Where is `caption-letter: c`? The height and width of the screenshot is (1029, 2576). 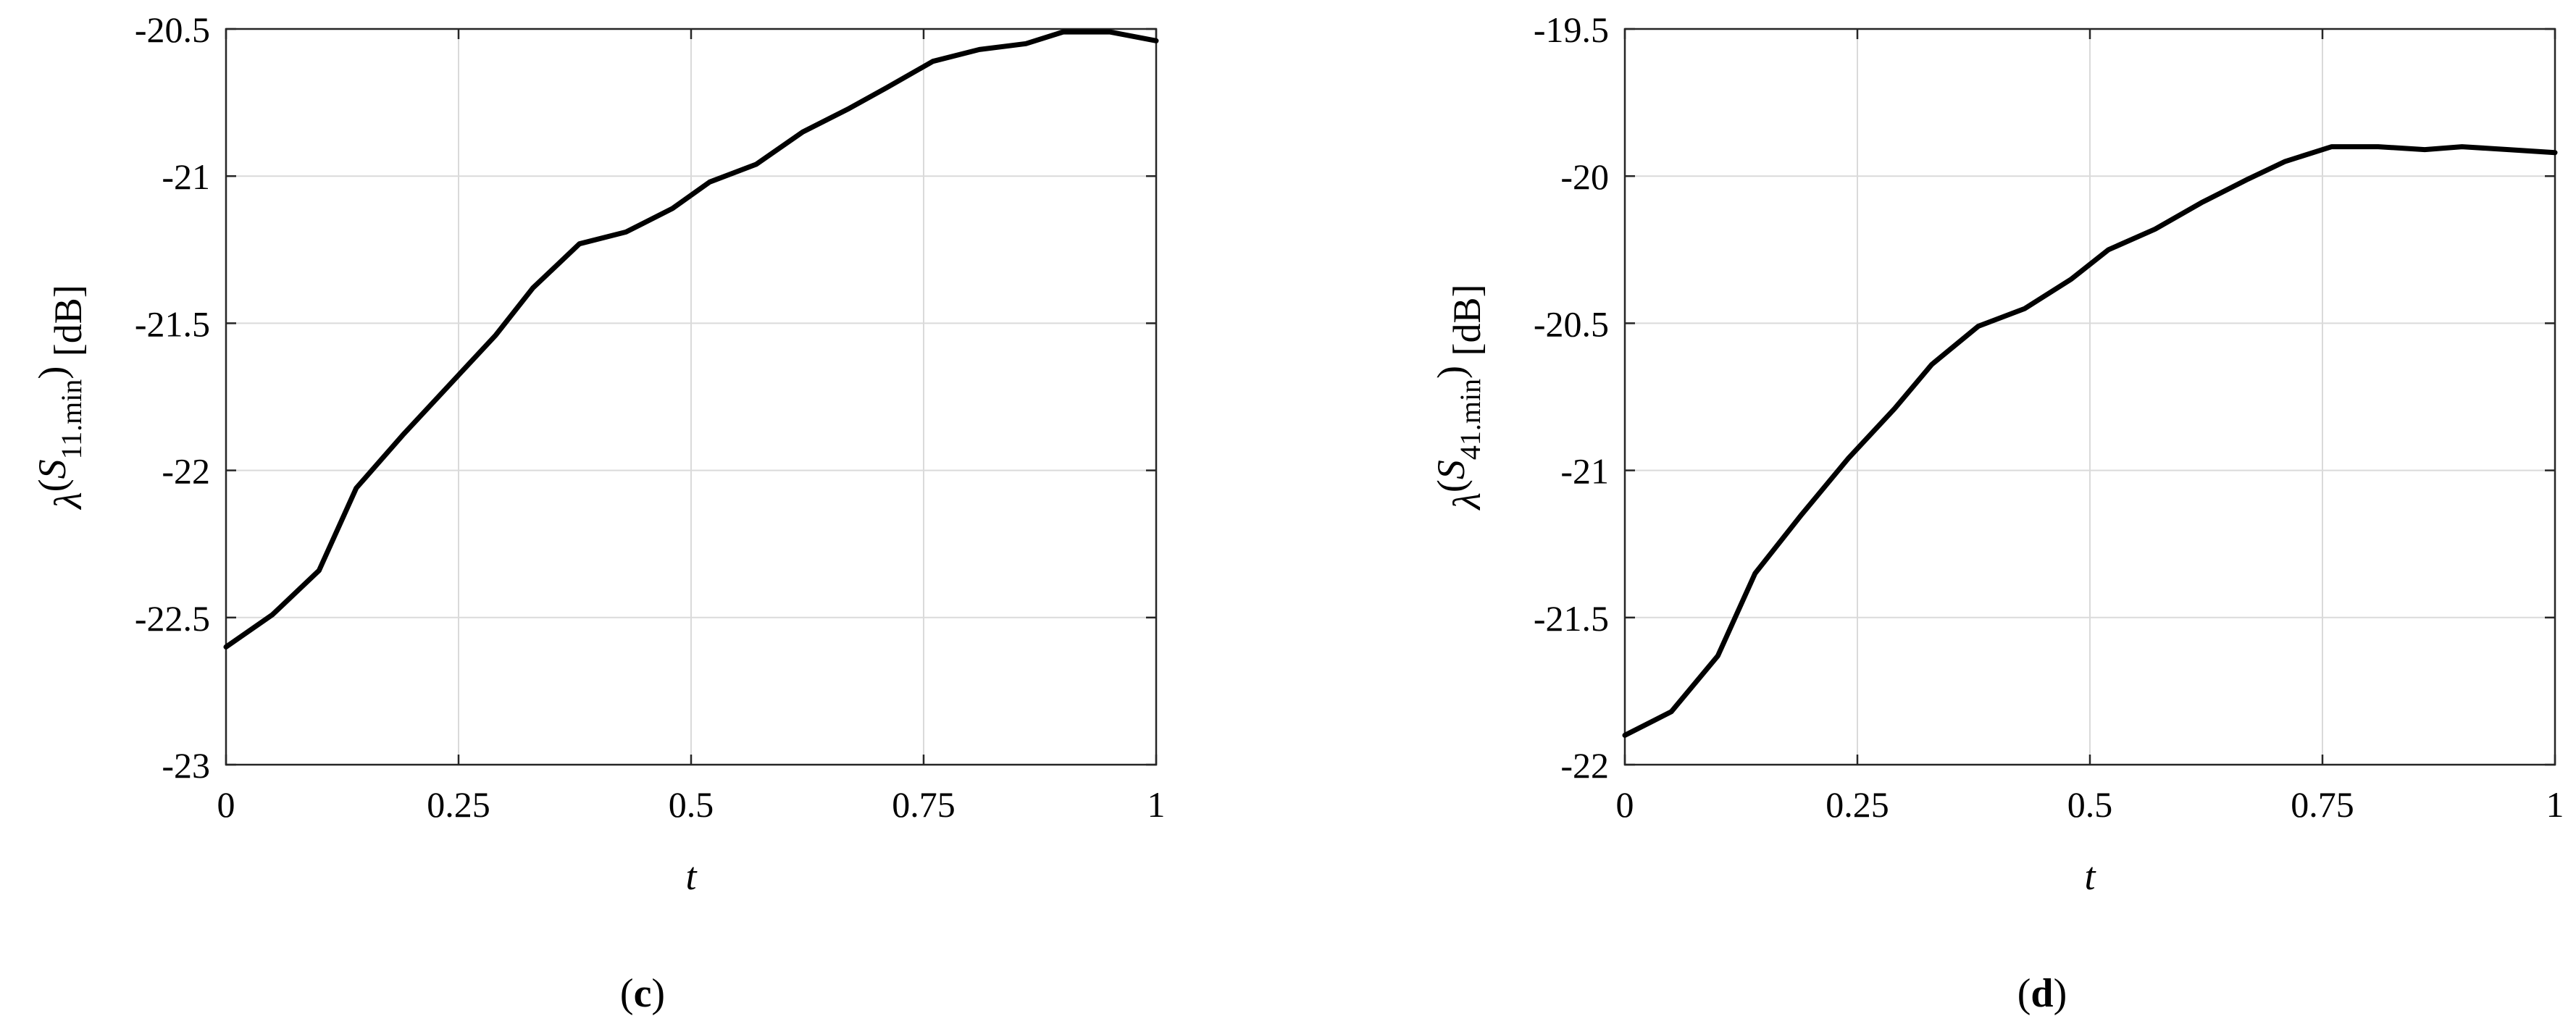
caption-letter: c is located at coordinates (643, 993).